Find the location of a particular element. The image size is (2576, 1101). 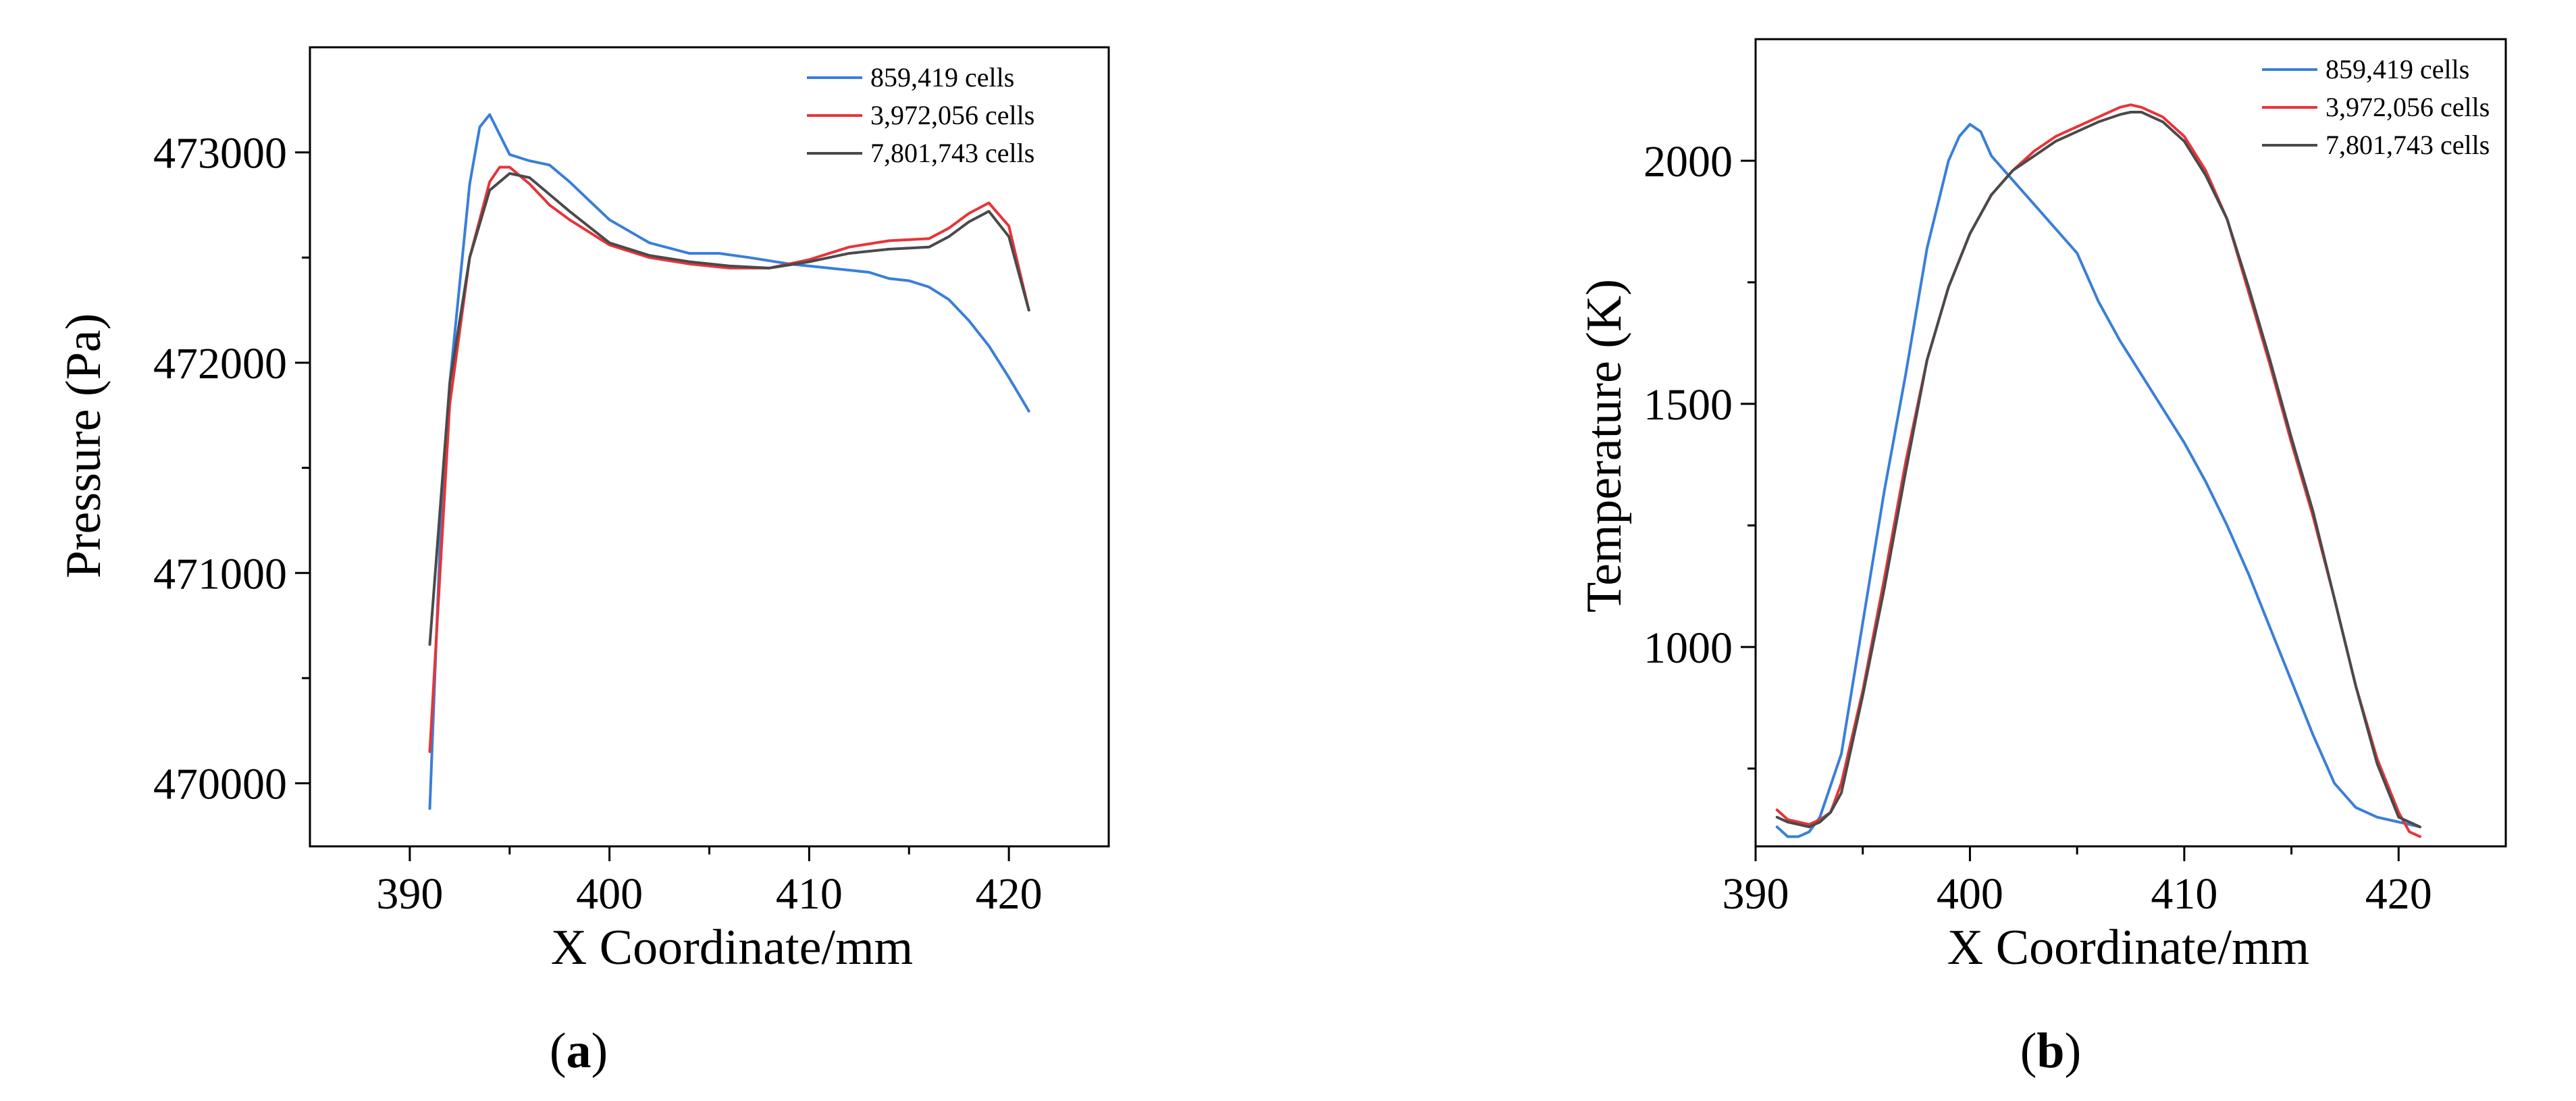

legend-label-a-2: 7,801,743 cells is located at coordinates (952, 153).